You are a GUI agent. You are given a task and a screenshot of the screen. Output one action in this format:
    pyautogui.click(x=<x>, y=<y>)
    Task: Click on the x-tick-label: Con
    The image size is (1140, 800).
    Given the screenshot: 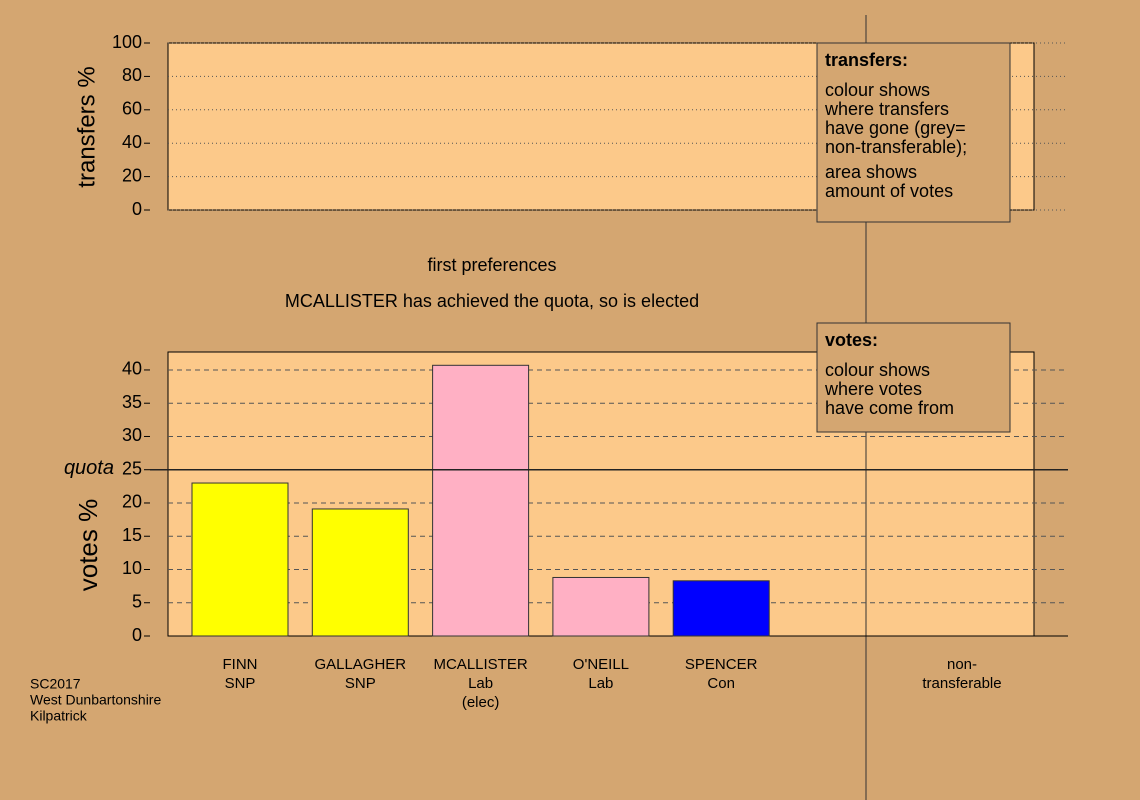 What is the action you would take?
    pyautogui.click(x=721, y=683)
    